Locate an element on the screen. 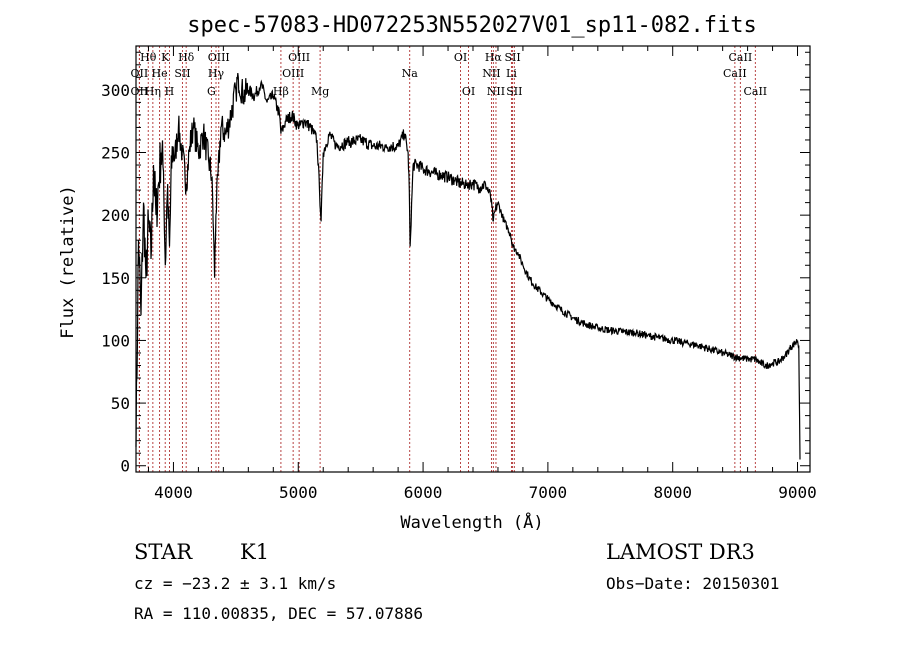 This screenshot has height=649, width=900. object-type: STAR is located at coordinates (163, 552).